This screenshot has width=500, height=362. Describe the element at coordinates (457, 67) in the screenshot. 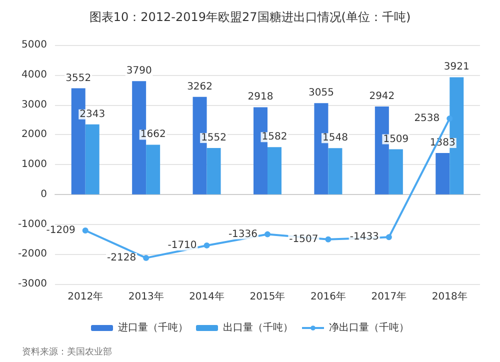

I see `data-label: 3921` at that location.